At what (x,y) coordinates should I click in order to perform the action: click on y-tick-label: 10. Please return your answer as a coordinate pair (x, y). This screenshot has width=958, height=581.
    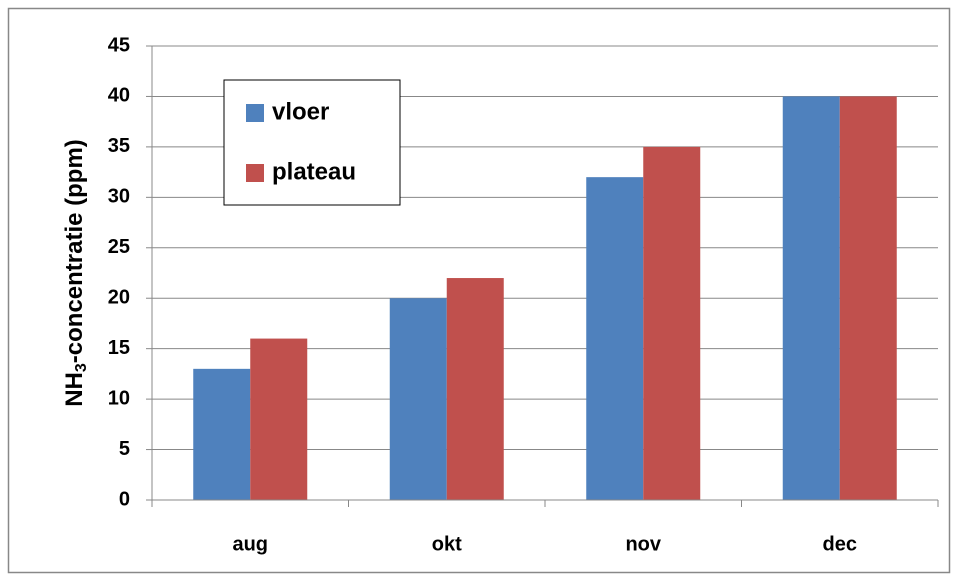
    Looking at the image, I should click on (119, 398).